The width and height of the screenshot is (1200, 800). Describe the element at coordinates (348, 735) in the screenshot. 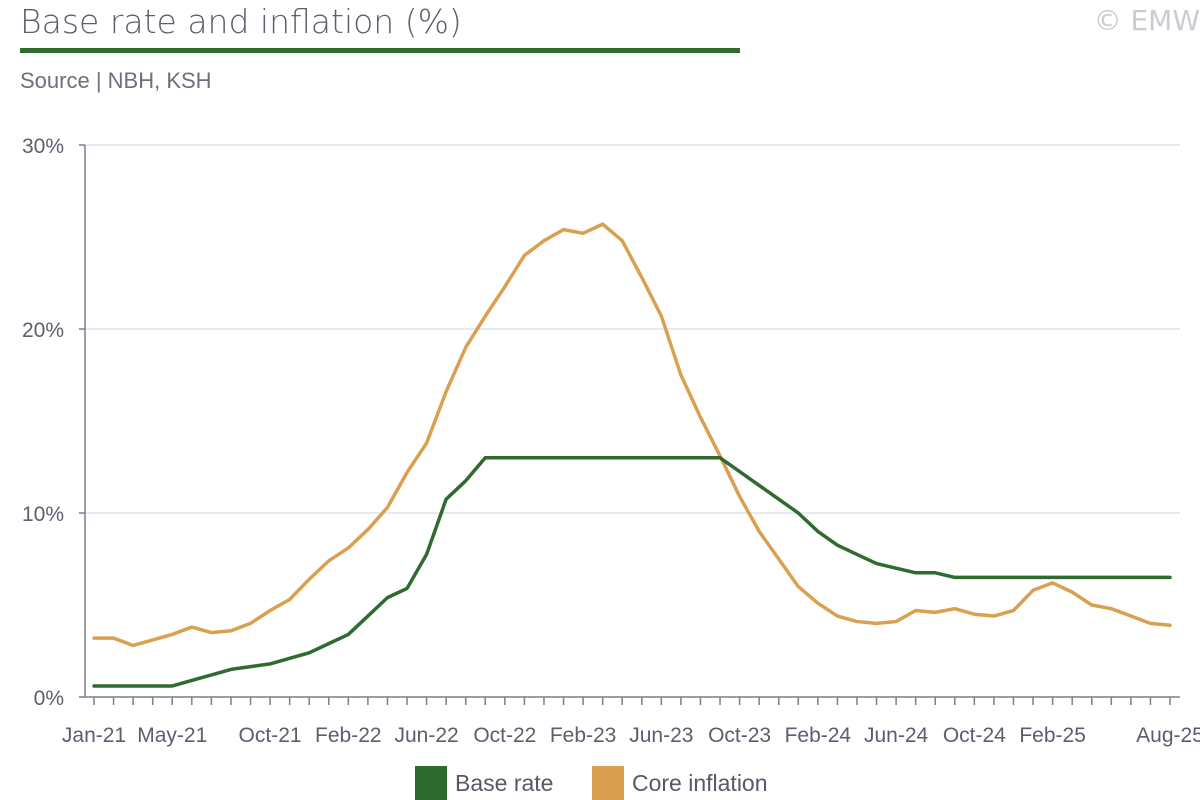

I see `x-tick-label: Feb-22` at that location.